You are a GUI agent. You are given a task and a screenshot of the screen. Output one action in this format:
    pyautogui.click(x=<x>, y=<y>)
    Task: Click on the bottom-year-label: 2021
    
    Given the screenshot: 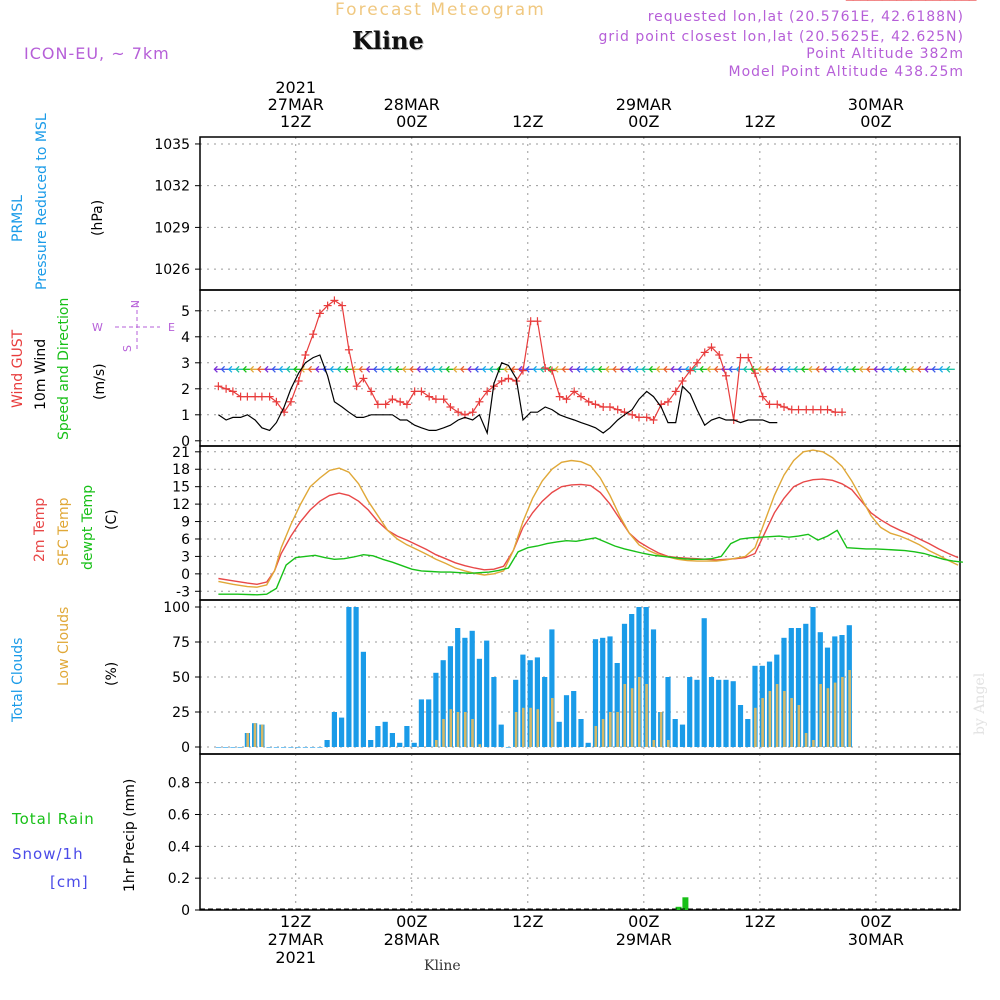 What is the action you would take?
    pyautogui.click(x=295, y=957)
    